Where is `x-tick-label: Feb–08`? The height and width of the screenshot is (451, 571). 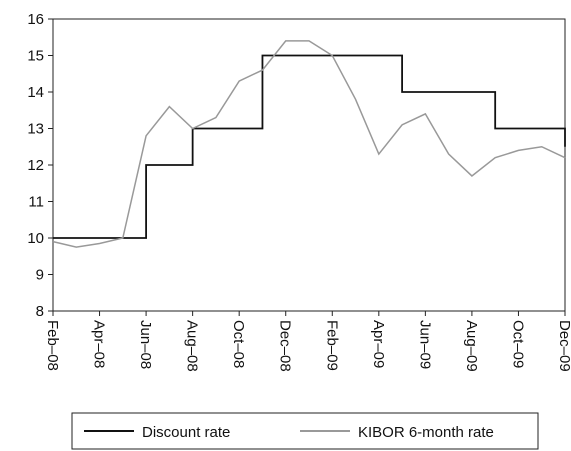
x-tick-label: Feb–08 is located at coordinates (52, 345).